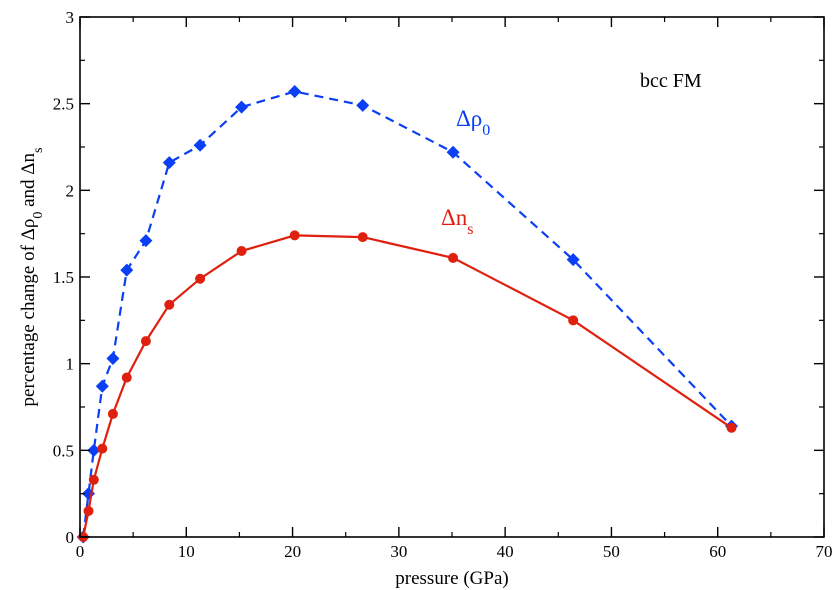 The height and width of the screenshot is (590, 836). What do you see at coordinates (186, 551) in the screenshot?
I see `x-tick-label: 10` at bounding box center [186, 551].